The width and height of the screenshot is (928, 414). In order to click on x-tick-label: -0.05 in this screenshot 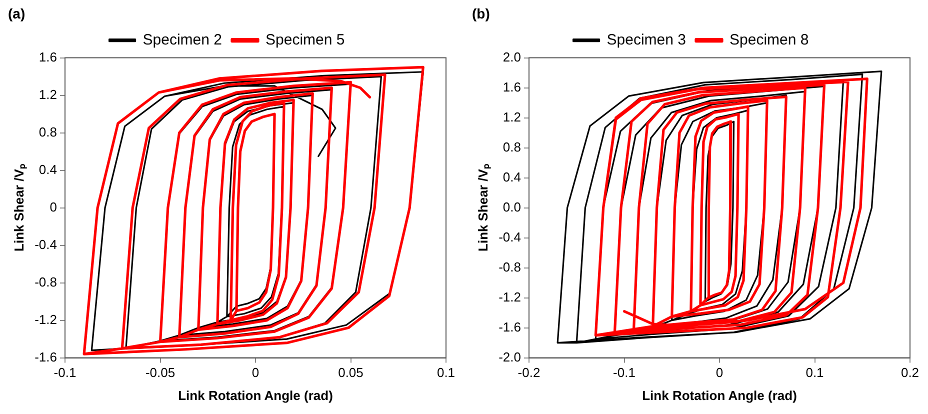, I will do `click(160, 372)`.